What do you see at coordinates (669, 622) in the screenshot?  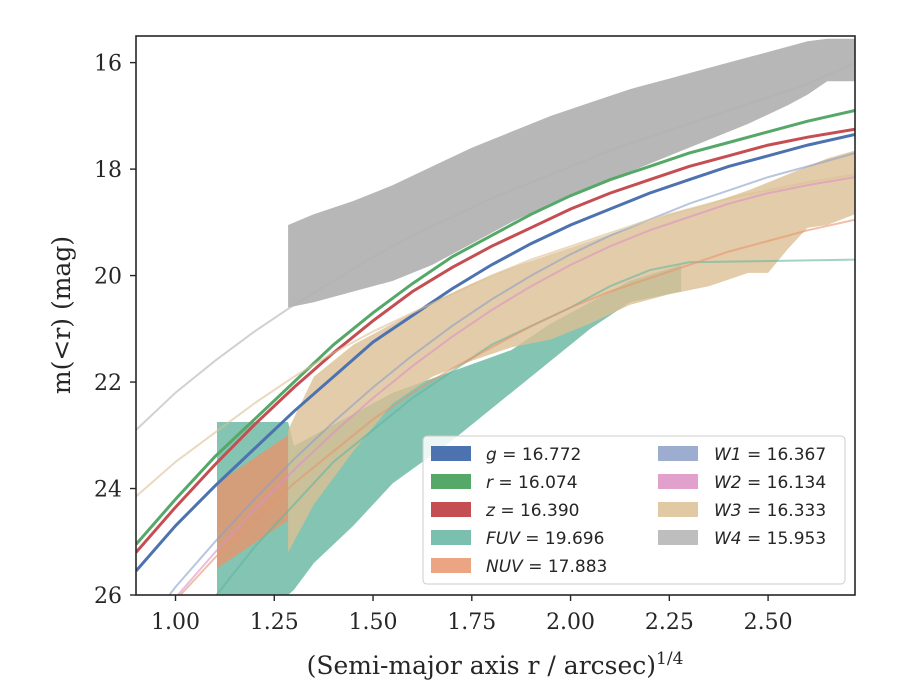 I see `x-tick-label: 2.25` at bounding box center [669, 622].